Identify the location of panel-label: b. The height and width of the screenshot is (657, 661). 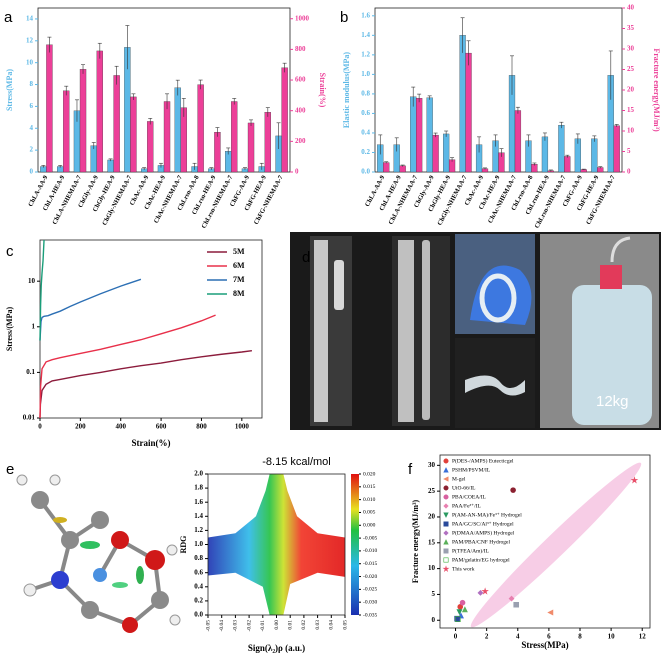
(344, 17).